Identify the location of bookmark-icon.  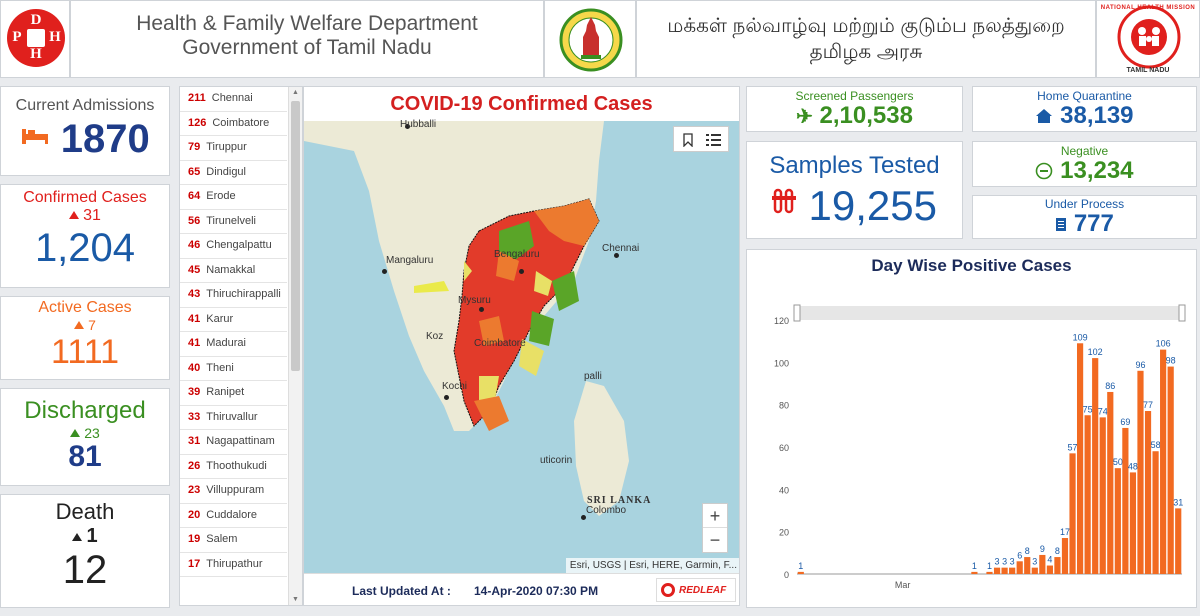
(688, 140).